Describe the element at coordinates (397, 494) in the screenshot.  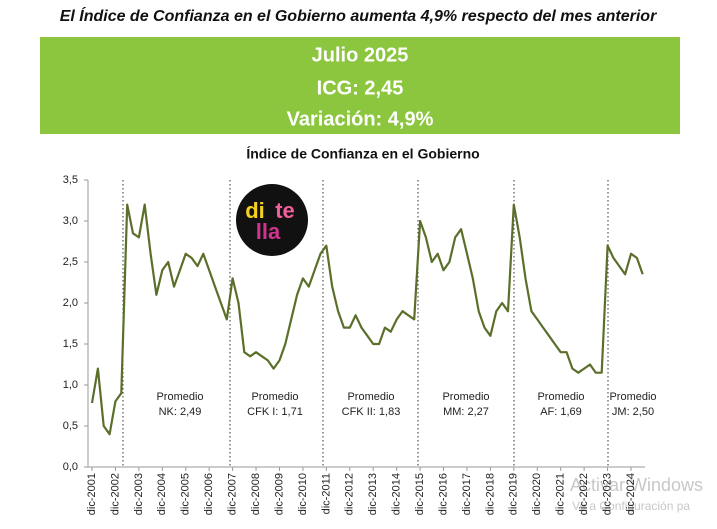
I see `x-tick-label: dic-2014` at that location.